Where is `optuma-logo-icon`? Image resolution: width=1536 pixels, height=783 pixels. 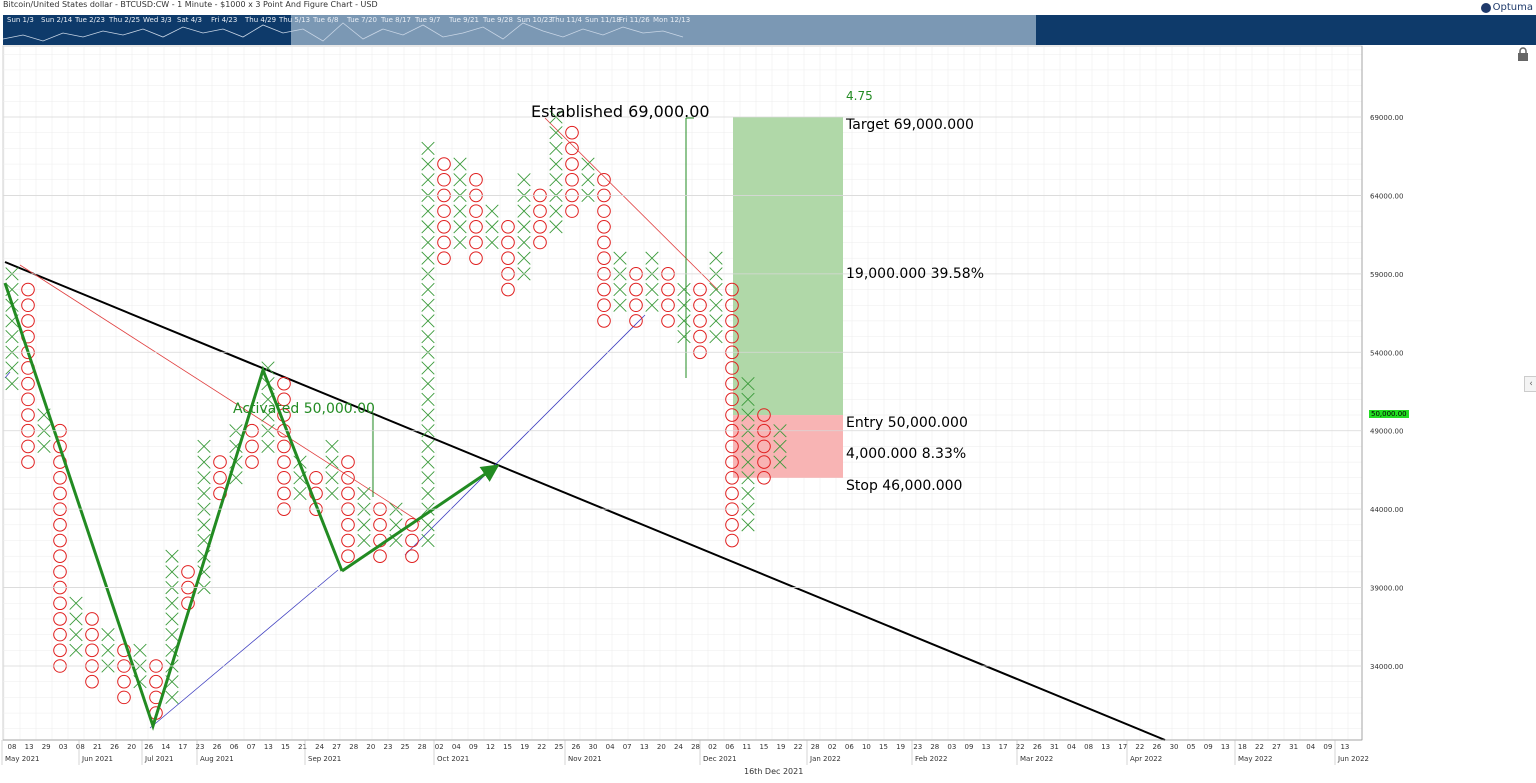 optuma-logo-icon is located at coordinates (1485, 7).